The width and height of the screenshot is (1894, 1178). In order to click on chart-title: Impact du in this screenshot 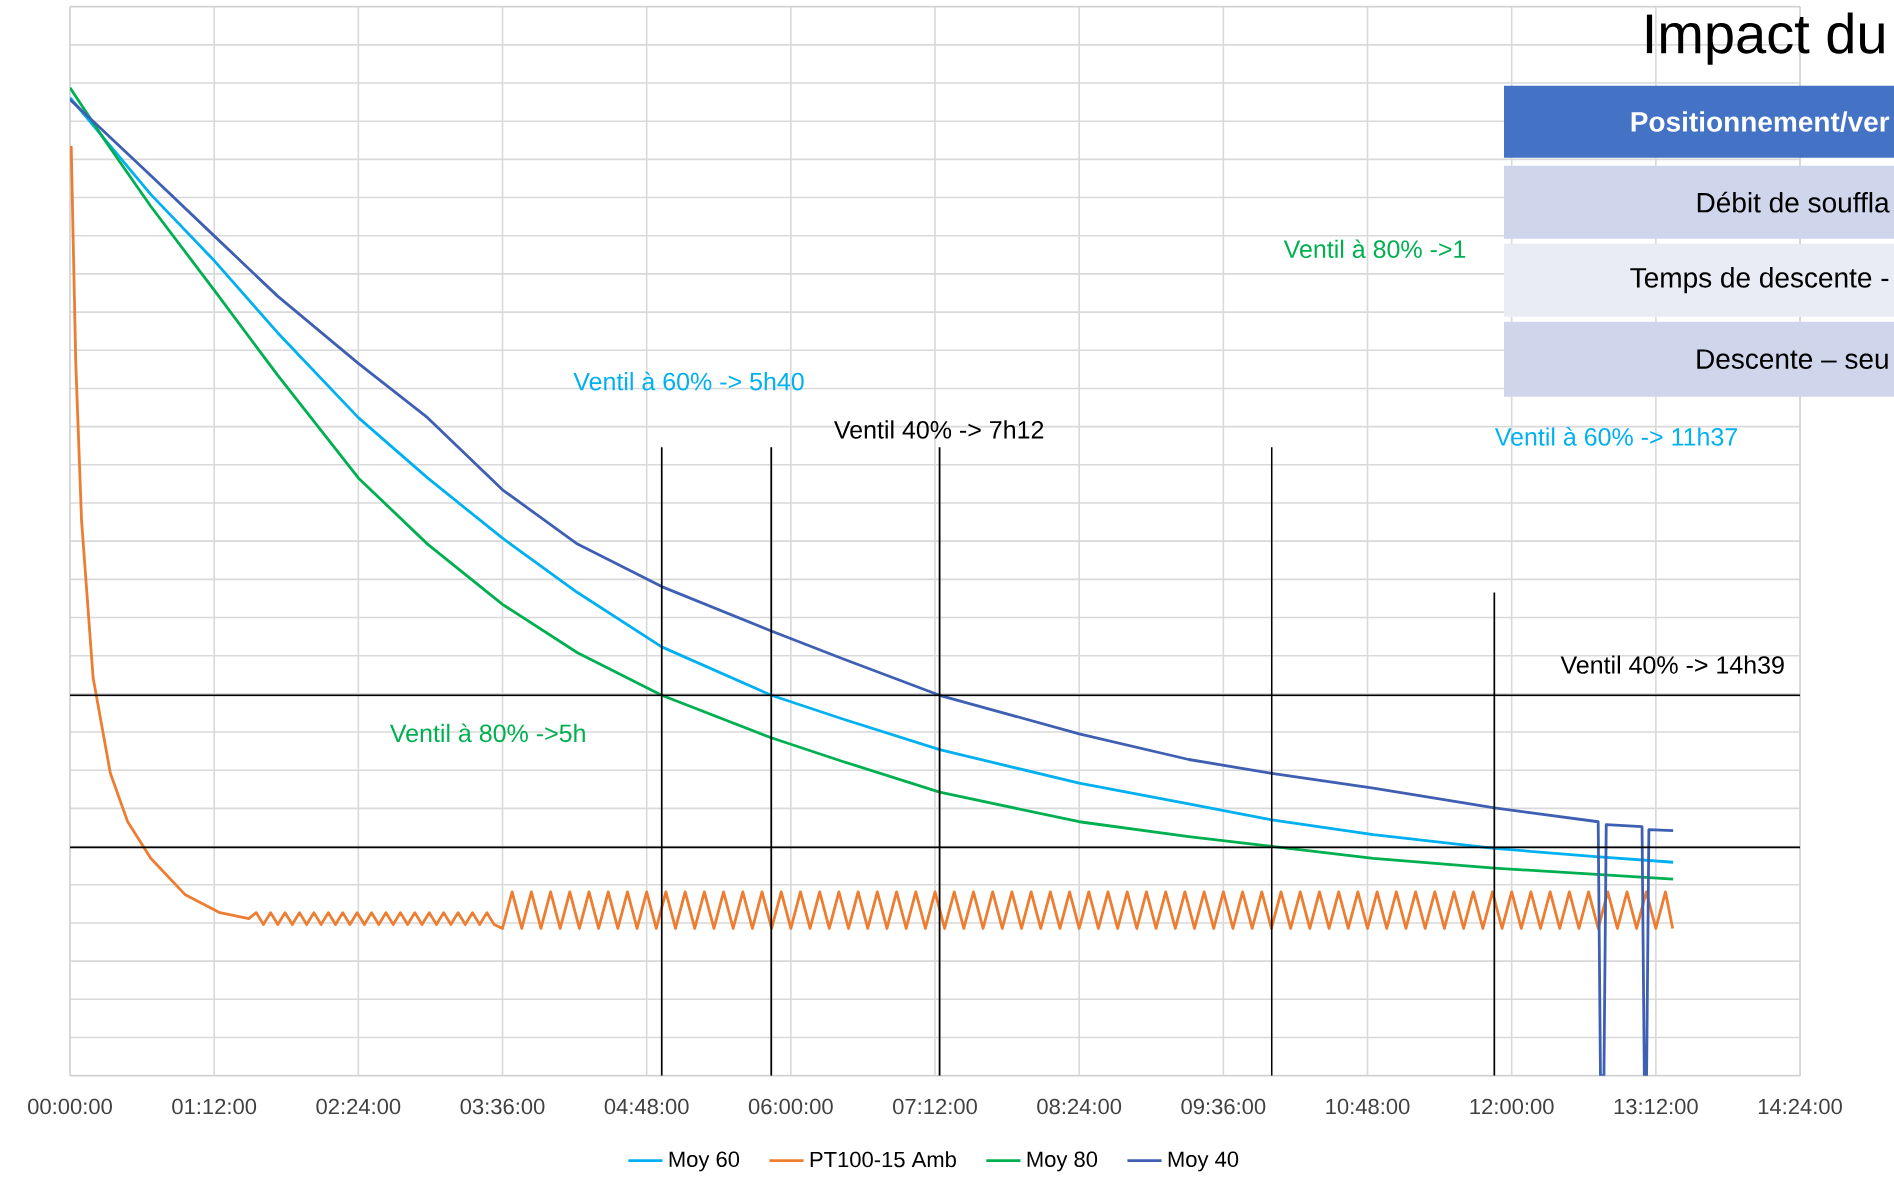, I will do `click(1765, 38)`.